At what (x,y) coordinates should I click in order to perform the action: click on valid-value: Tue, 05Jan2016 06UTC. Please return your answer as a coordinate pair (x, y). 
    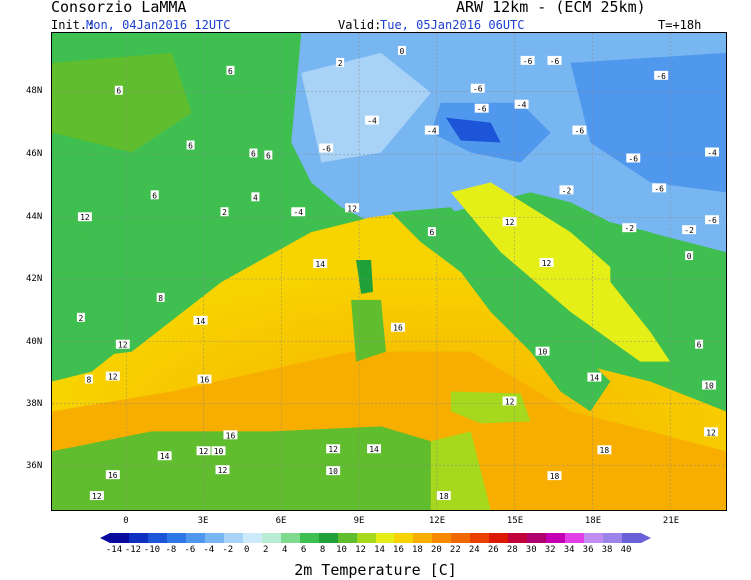
    Looking at the image, I should click on (452, 25).